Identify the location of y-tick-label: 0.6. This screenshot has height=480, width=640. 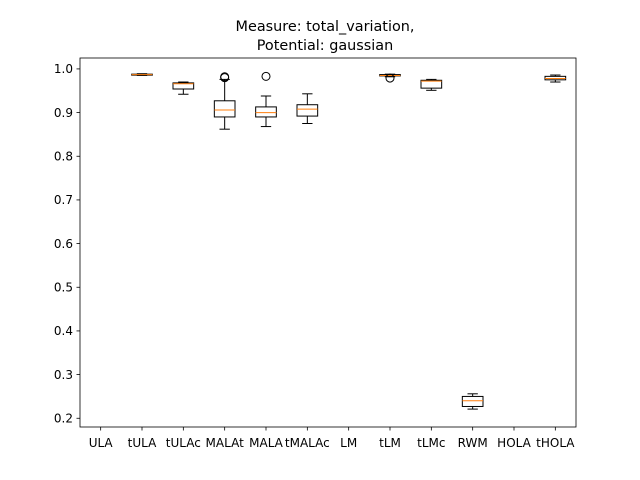
(63, 244).